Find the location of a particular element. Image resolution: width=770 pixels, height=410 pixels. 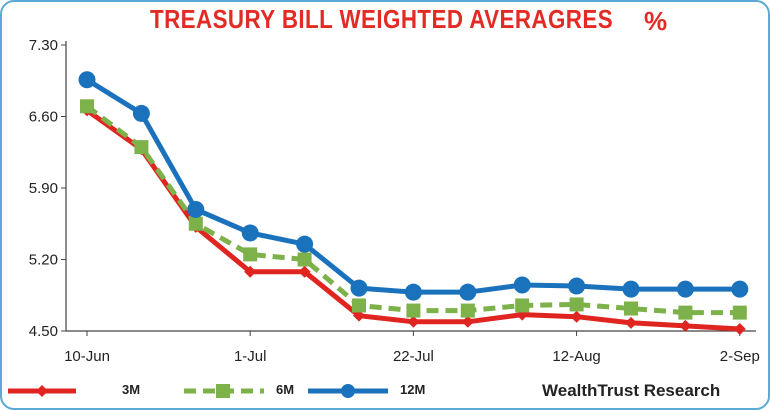

square-marker is located at coordinates (223, 391).